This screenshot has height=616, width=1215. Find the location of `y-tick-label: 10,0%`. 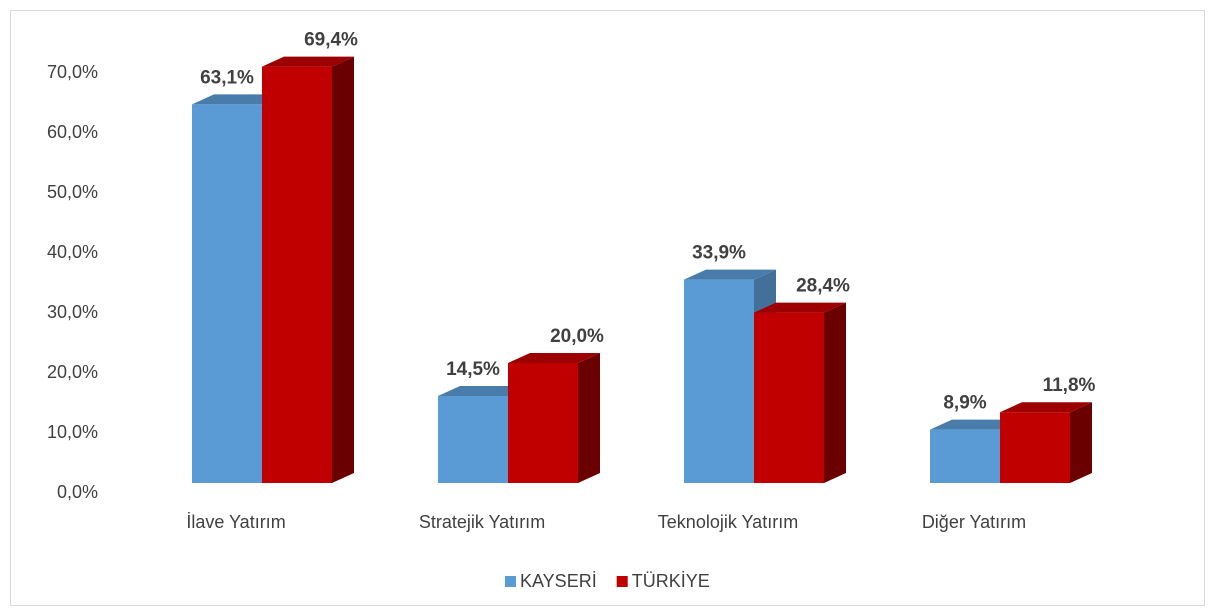

y-tick-label: 10,0% is located at coordinates (72, 432).